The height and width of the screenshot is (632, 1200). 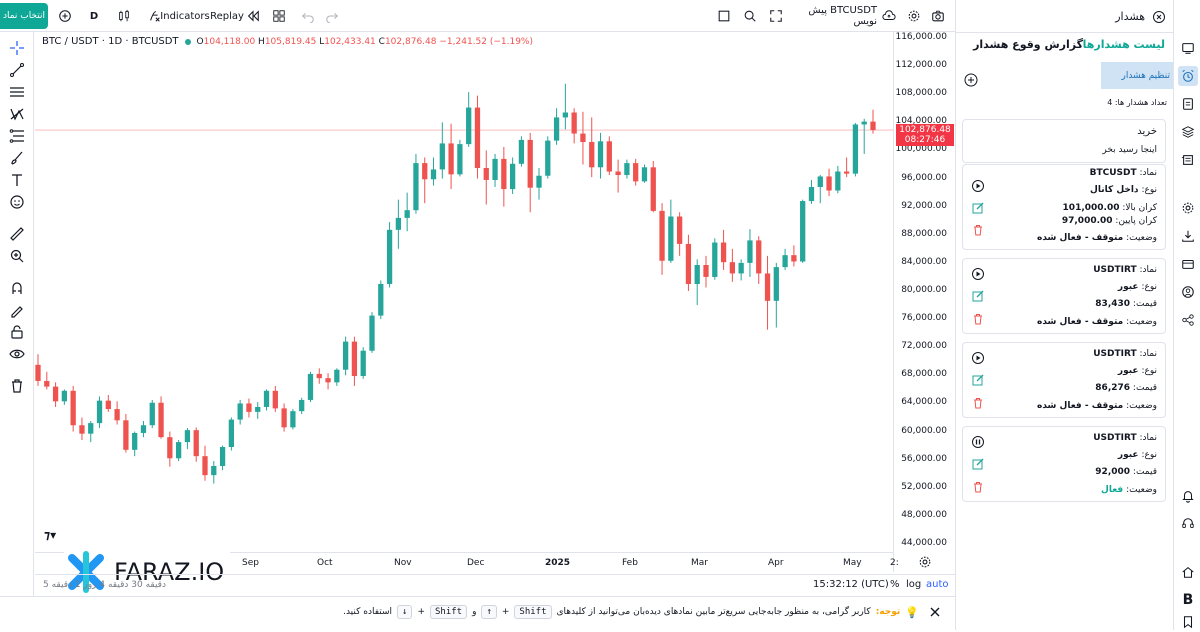 I want to click on bold-b-icon: B, so click(x=1188, y=600).